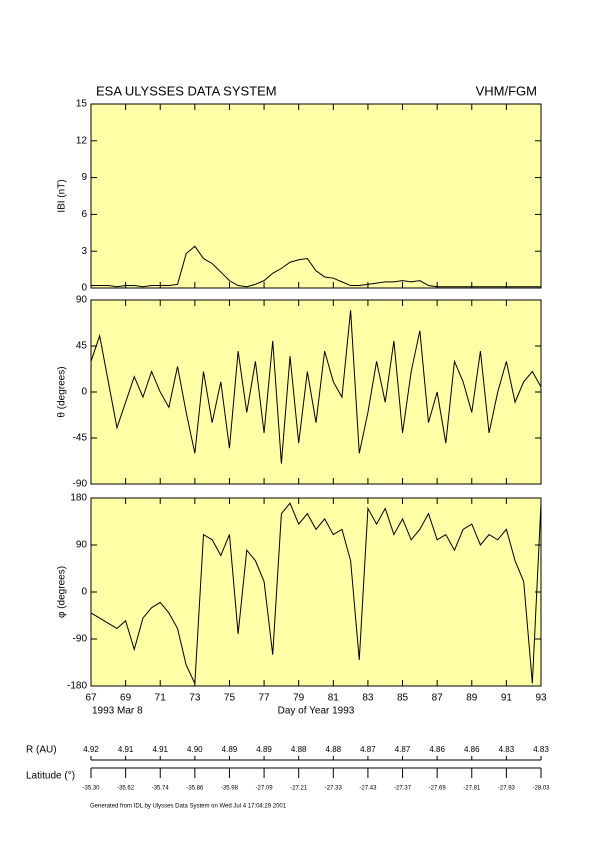  Describe the element at coordinates (117, 711) in the screenshot. I see `date-label: 1993 Mar 8` at that location.